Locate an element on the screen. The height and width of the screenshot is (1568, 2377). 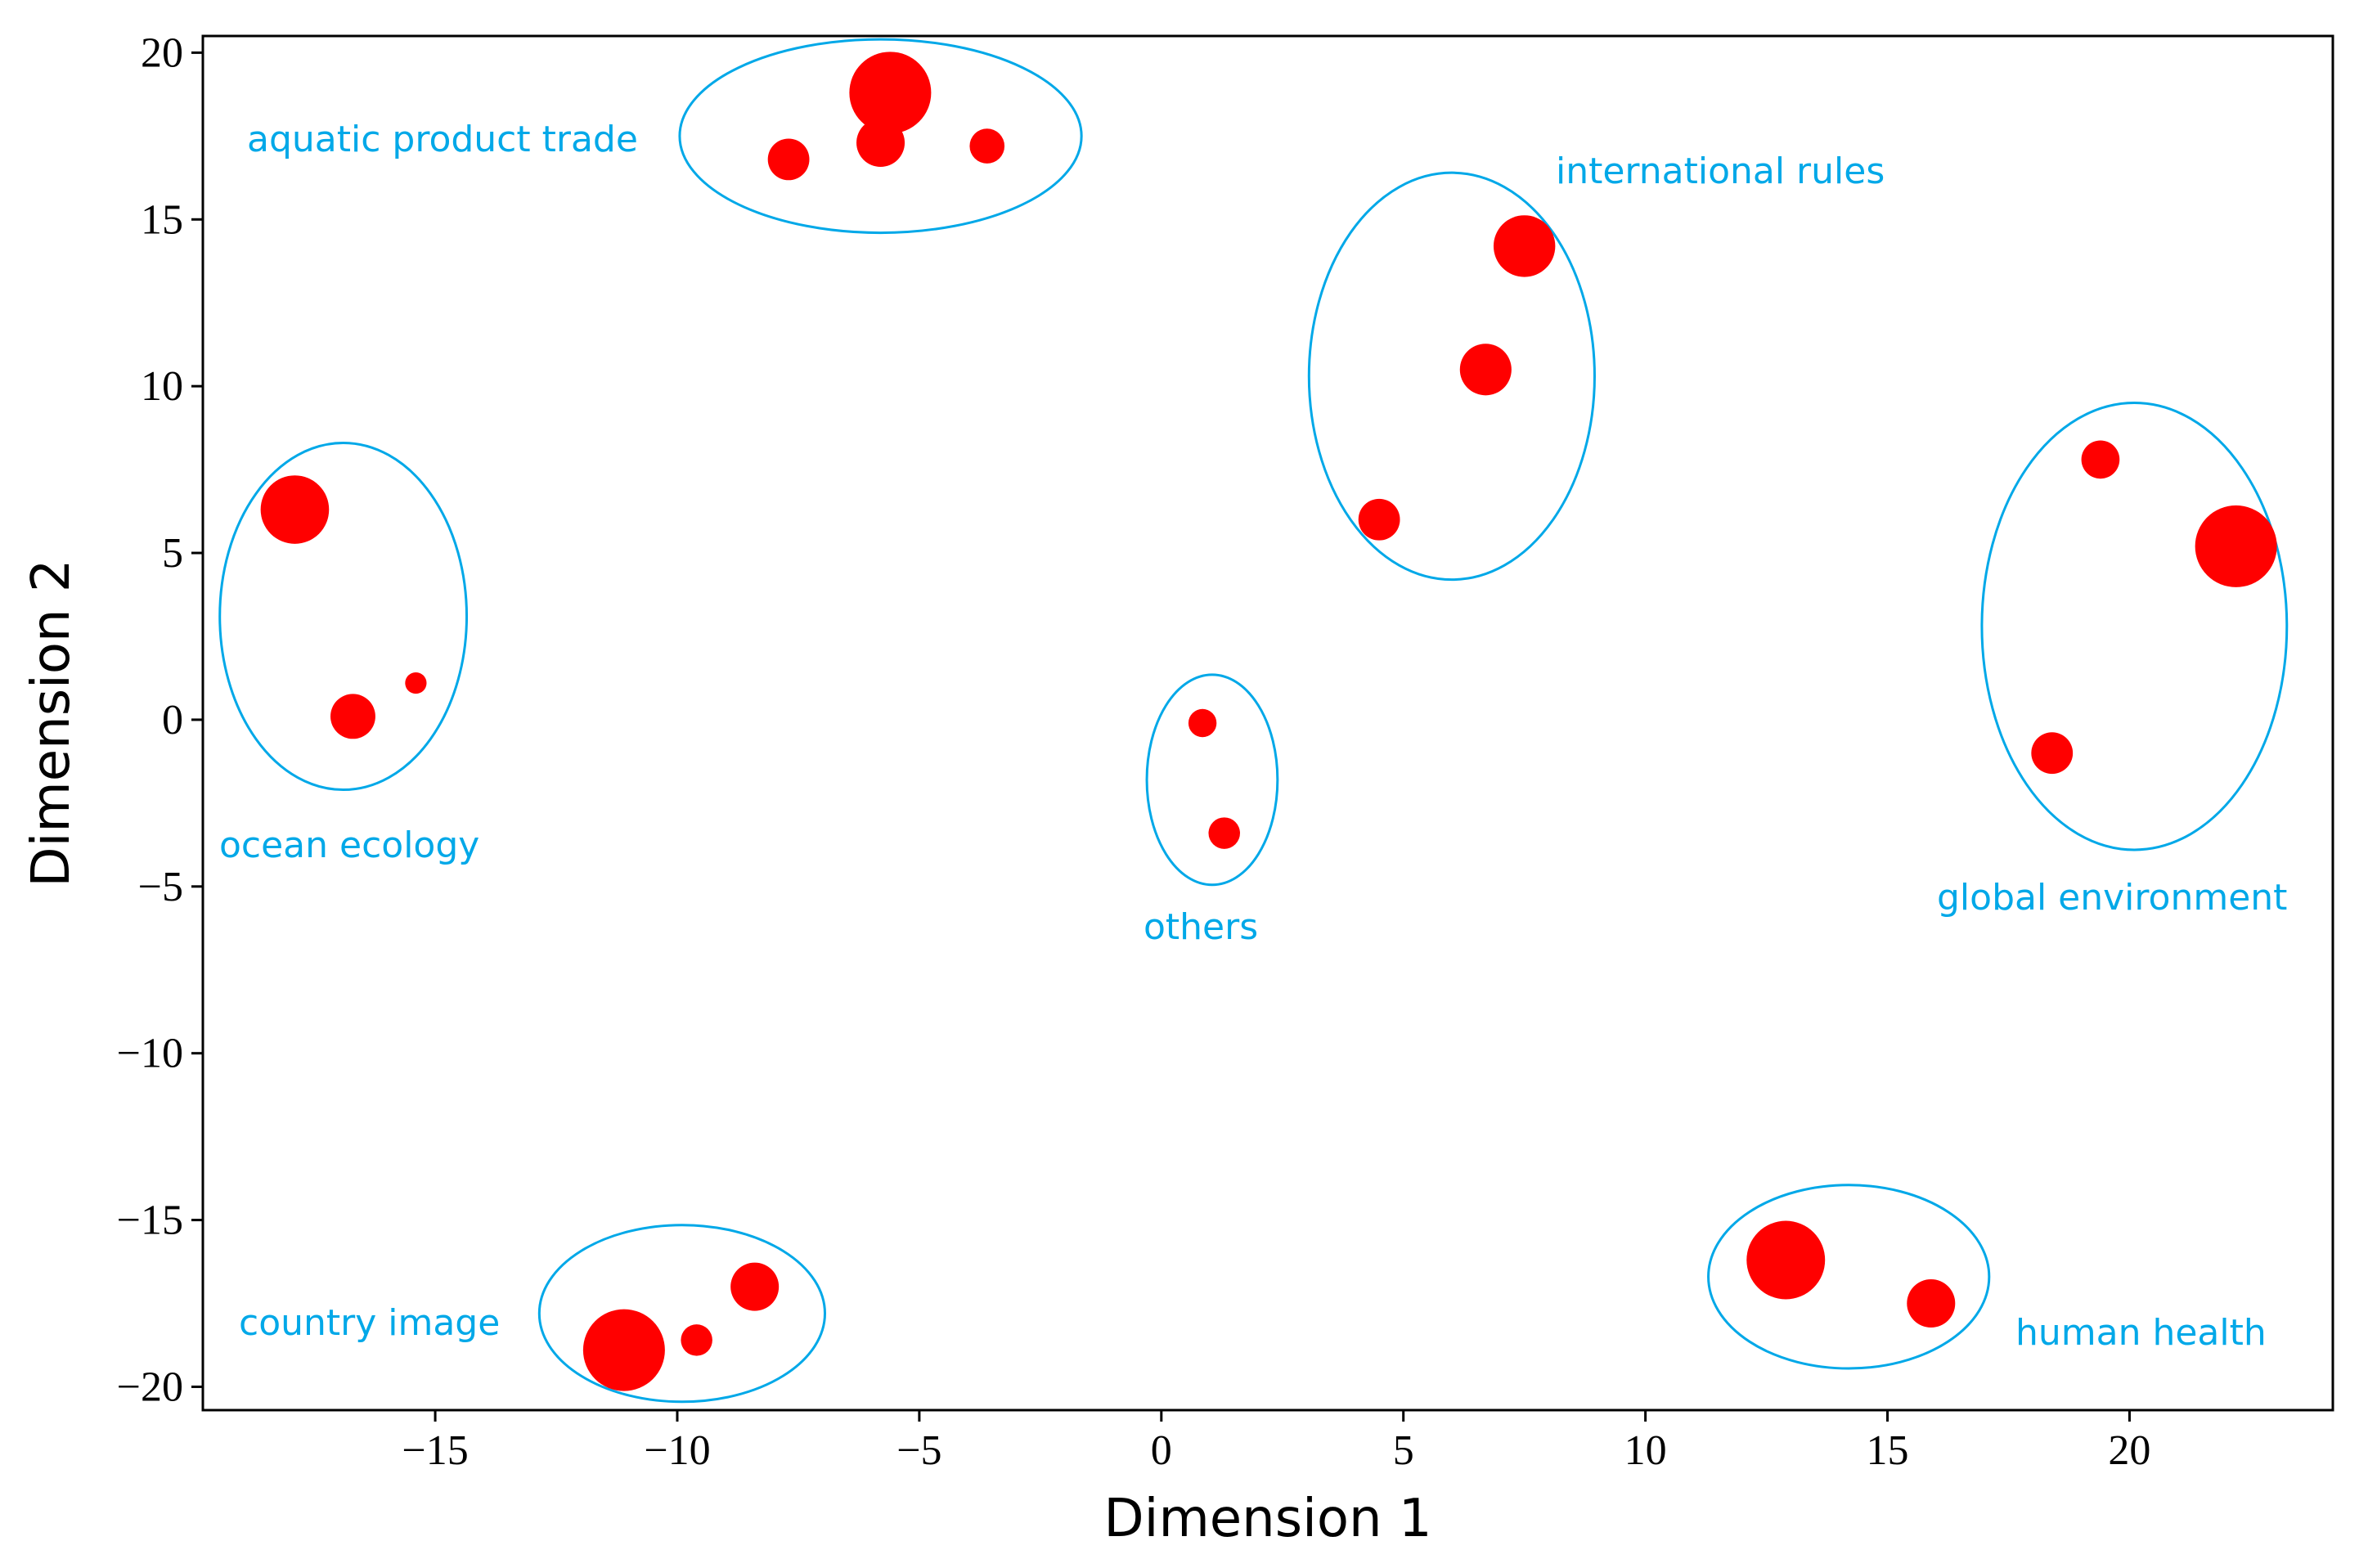
cluster-label-aquatic-product-trade: aquatic product trade is located at coordinates (443, 139).